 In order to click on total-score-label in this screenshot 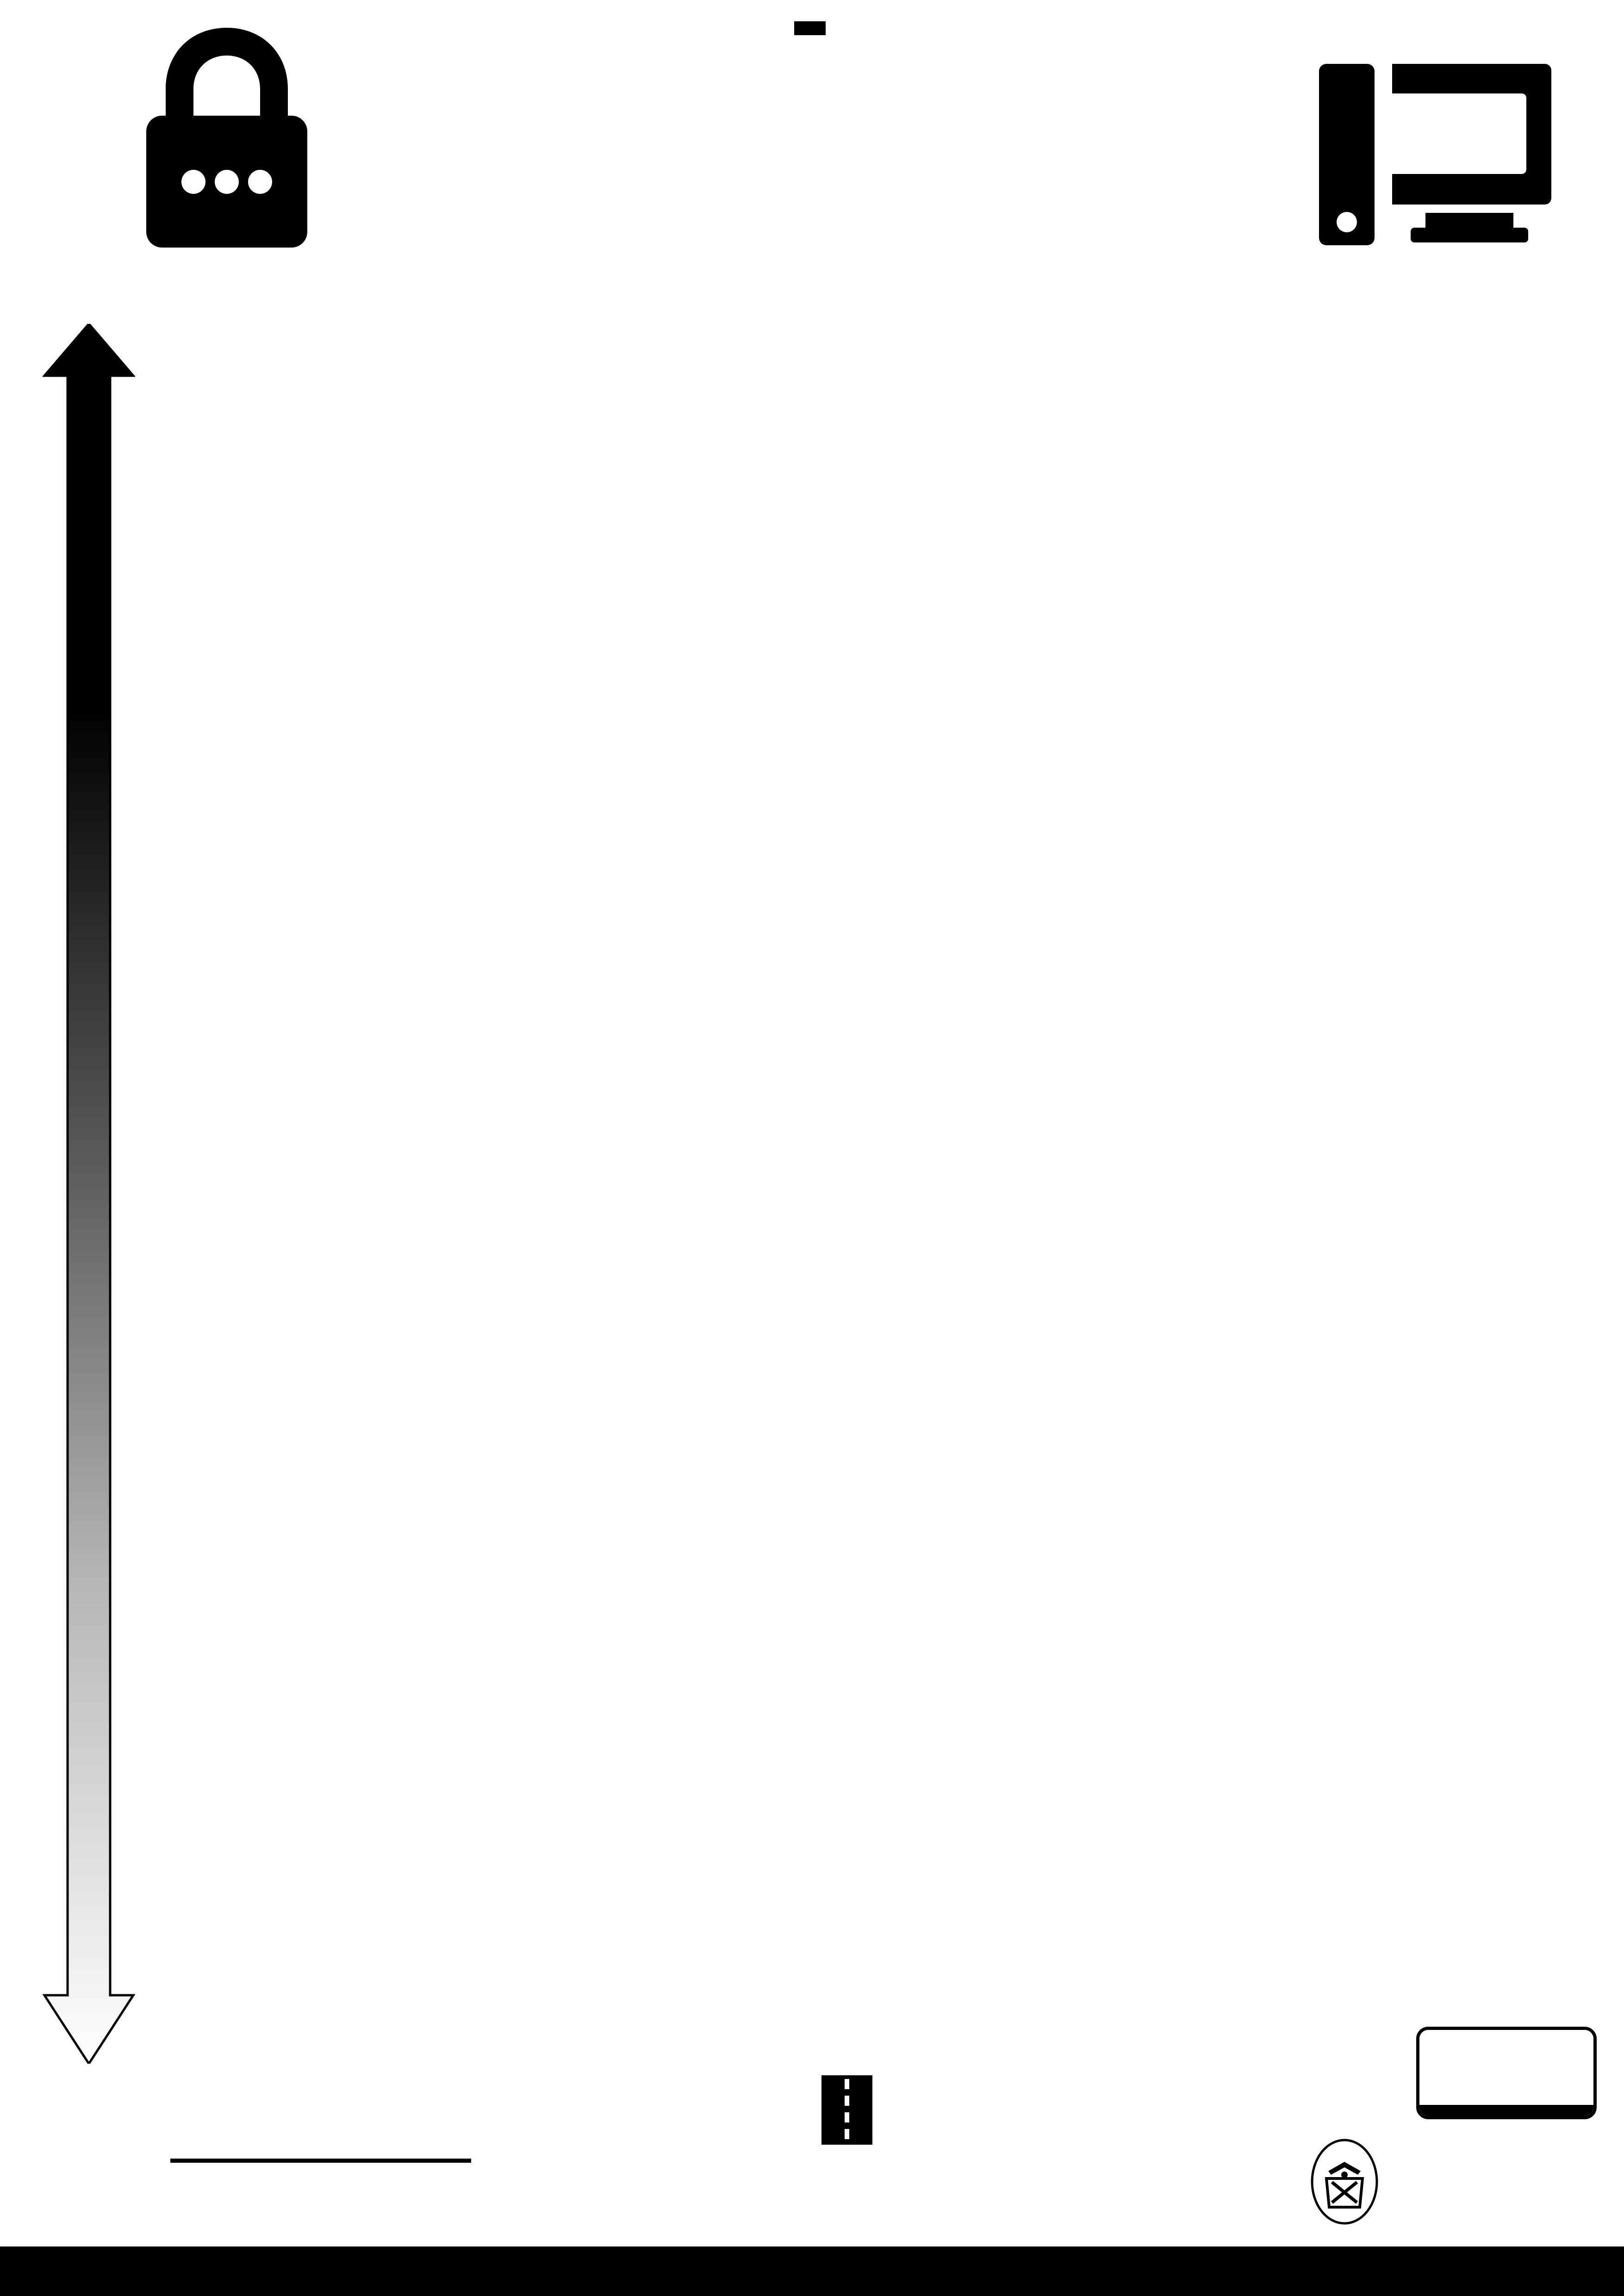, I will do `click(1506, 2110)`.